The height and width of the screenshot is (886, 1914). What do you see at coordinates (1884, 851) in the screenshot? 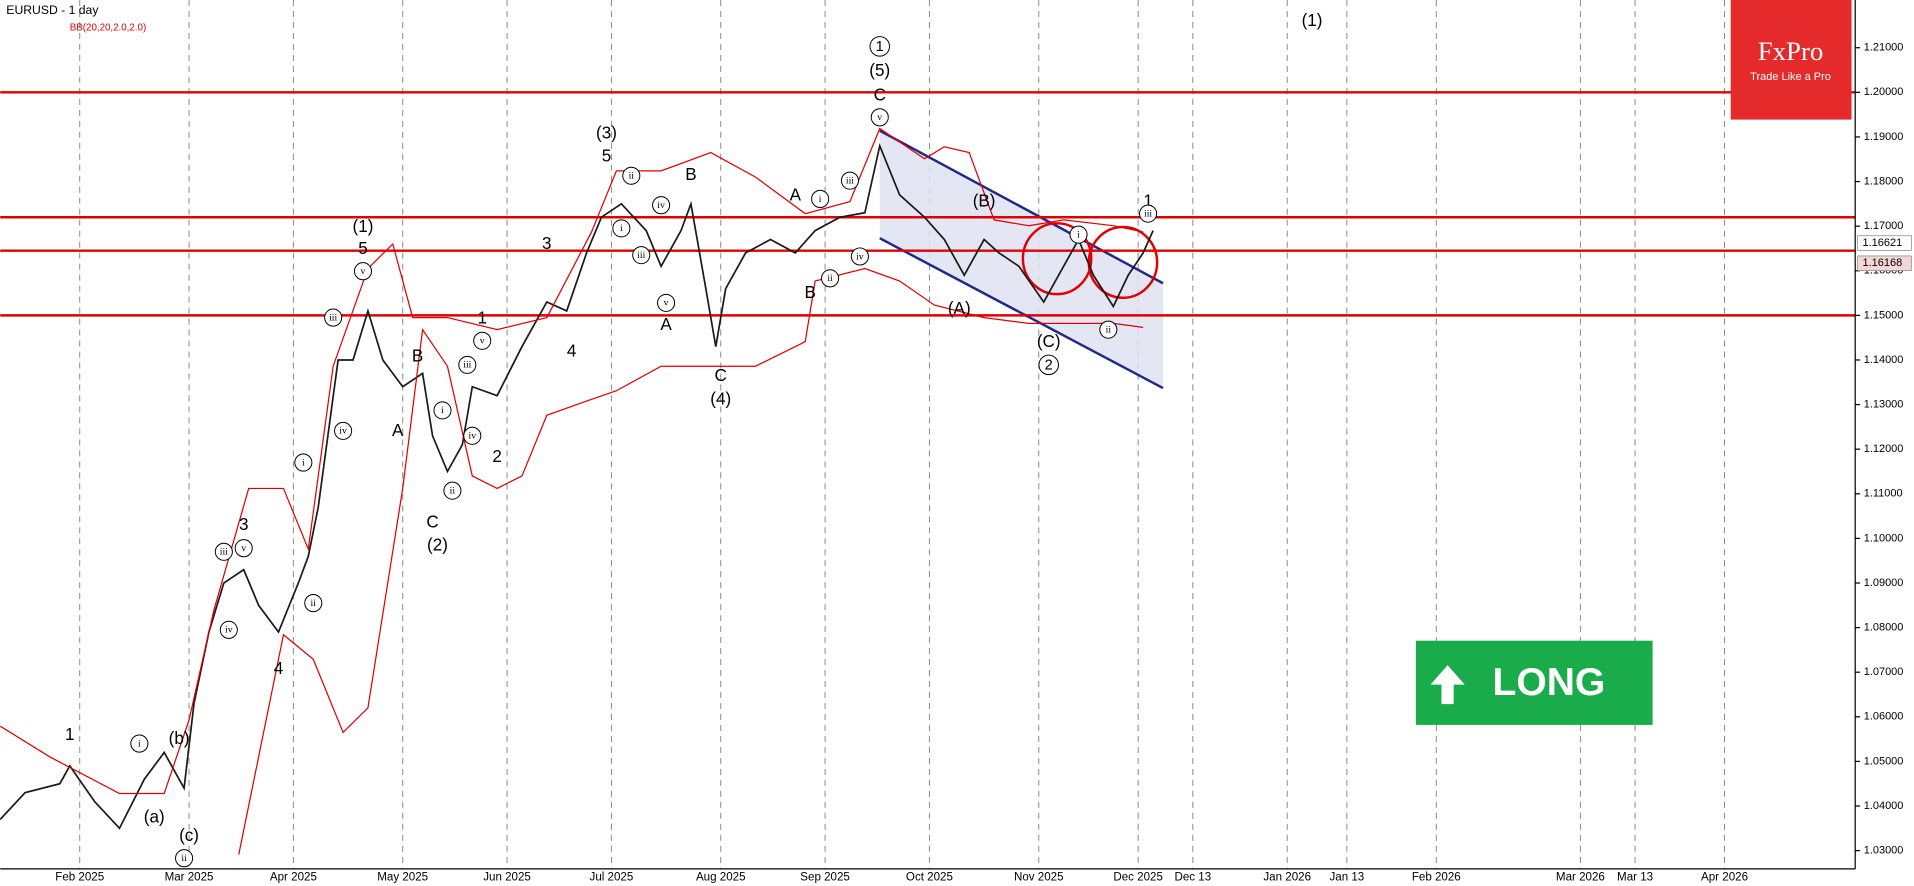
I see `y-tick-label: 1.03000` at bounding box center [1884, 851].